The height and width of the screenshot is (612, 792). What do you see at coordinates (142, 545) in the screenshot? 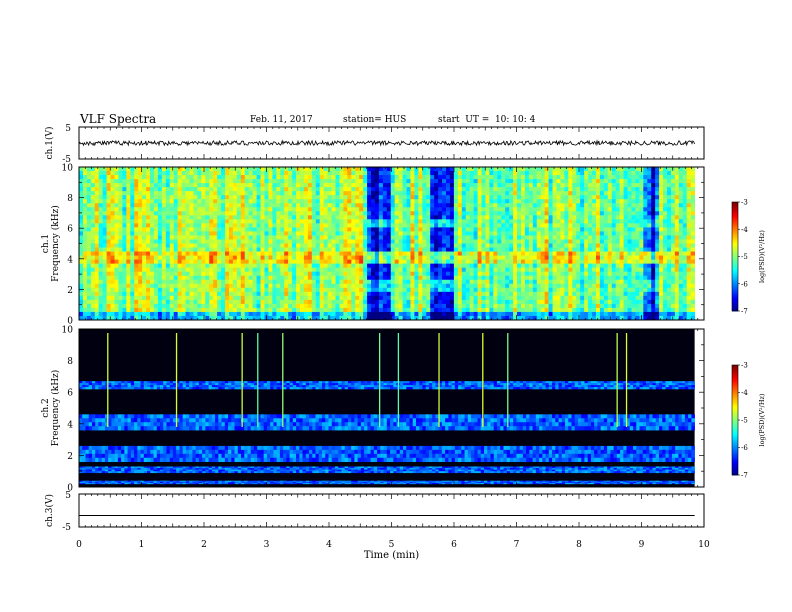
I see `x-tick-label: 1` at bounding box center [142, 545].